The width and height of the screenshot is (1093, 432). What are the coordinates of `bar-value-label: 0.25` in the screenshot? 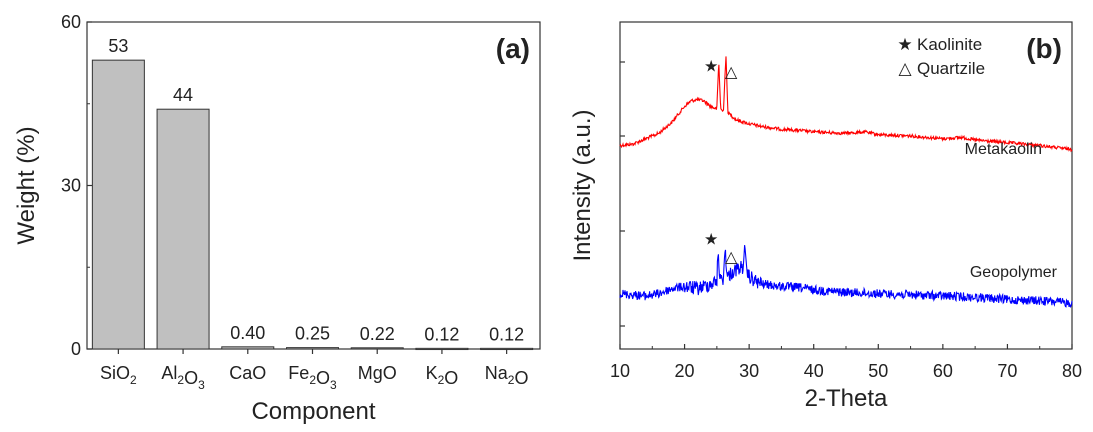 It's located at (312, 334).